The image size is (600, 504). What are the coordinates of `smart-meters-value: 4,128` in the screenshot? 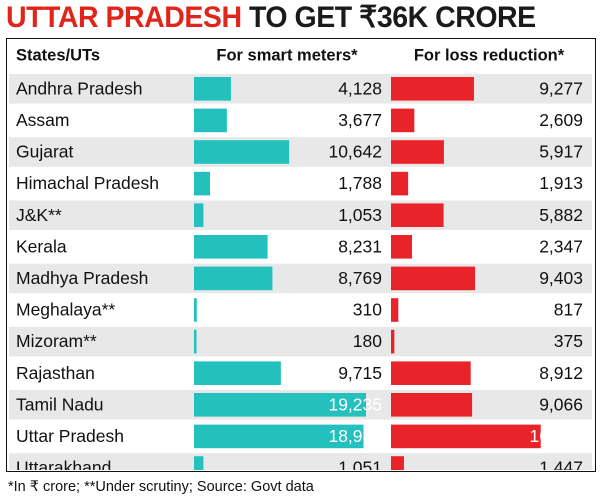 It's located at (360, 88).